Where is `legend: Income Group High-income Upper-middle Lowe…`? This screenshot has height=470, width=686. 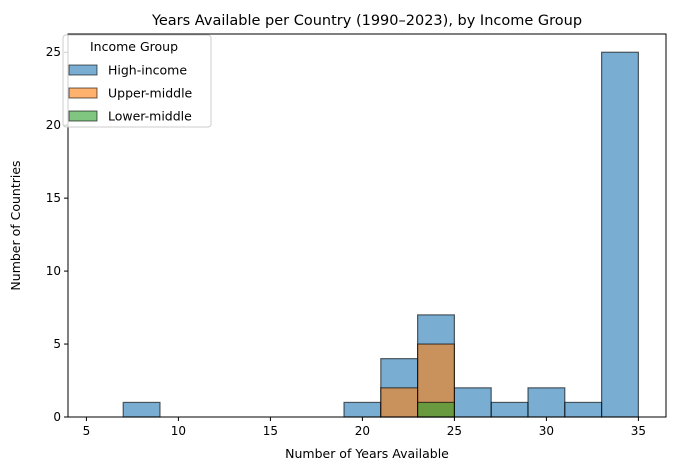
legend: Income Group High-income Upper-middle Lowe… is located at coordinates (137, 81).